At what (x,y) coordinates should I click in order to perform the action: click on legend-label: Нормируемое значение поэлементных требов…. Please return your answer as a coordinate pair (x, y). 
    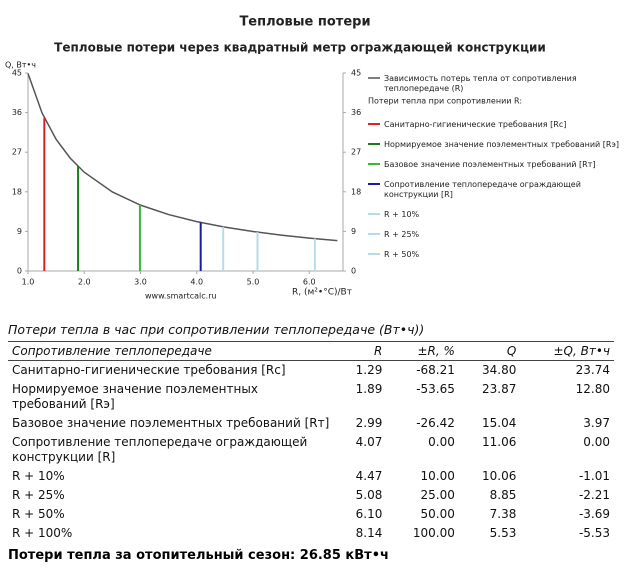
    Looking at the image, I should click on (501, 144).